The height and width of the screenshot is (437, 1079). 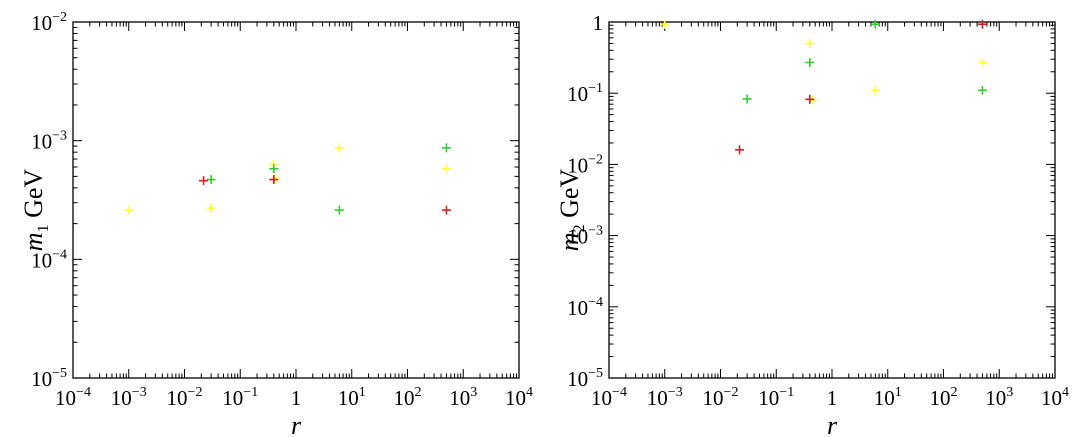 What do you see at coordinates (598, 23) in the screenshot?
I see `y-tick-label: 1` at bounding box center [598, 23].